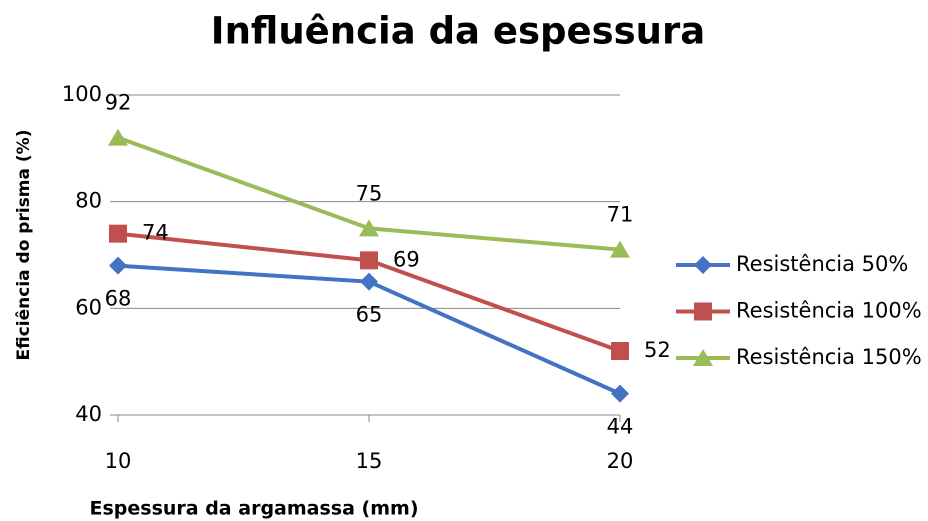  Describe the element at coordinates (657, 350) in the screenshot. I see `data-label: 52` at that location.